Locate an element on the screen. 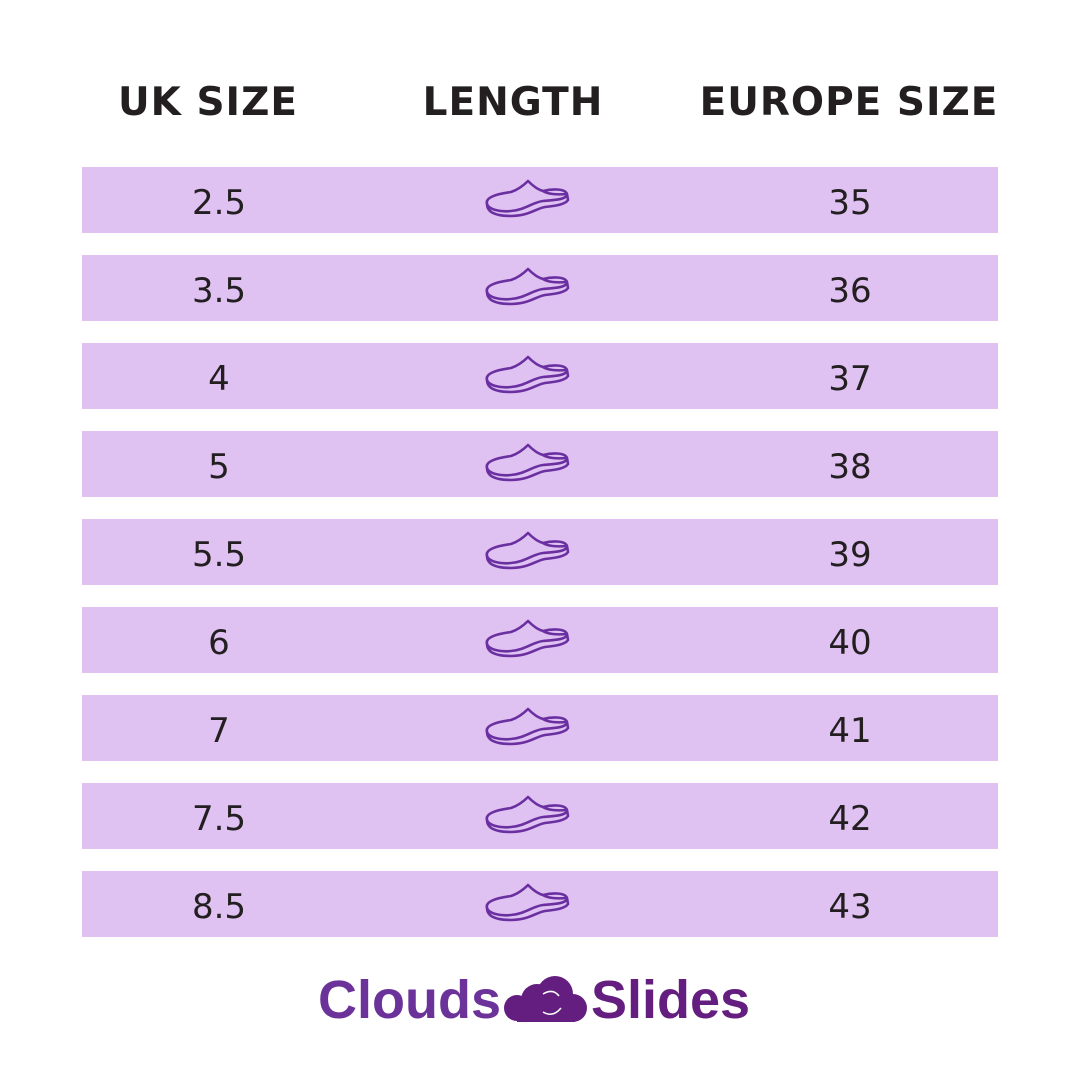  europe-size-cell: 38 is located at coordinates (850, 467).